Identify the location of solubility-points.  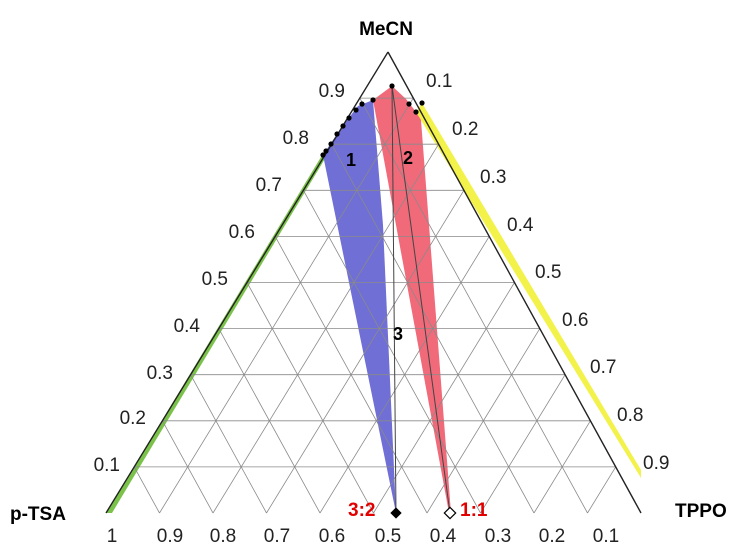
(372, 120).